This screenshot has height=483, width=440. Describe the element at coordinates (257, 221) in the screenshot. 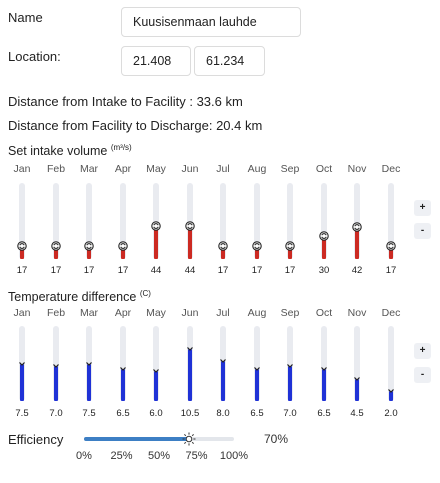

I see `intake-slider-aug` at that location.